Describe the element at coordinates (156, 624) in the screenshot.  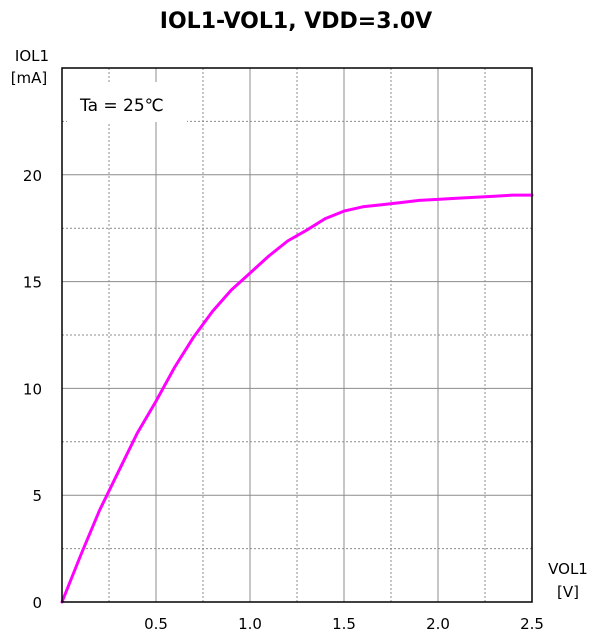
I see `x-tick-label: 0.5` at that location.